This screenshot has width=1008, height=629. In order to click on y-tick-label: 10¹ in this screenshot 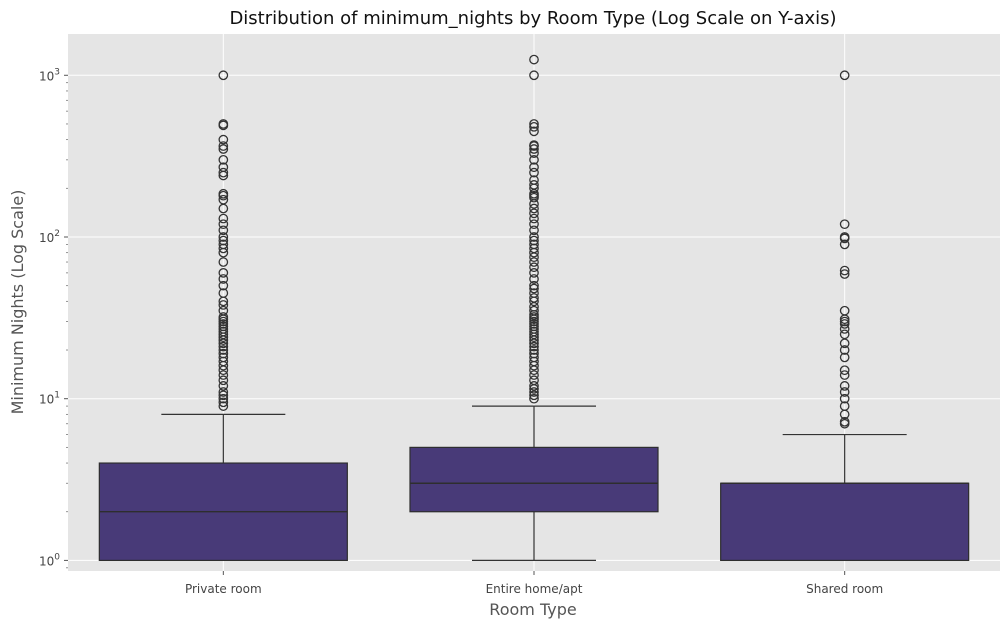, I will do `click(49, 399)`.